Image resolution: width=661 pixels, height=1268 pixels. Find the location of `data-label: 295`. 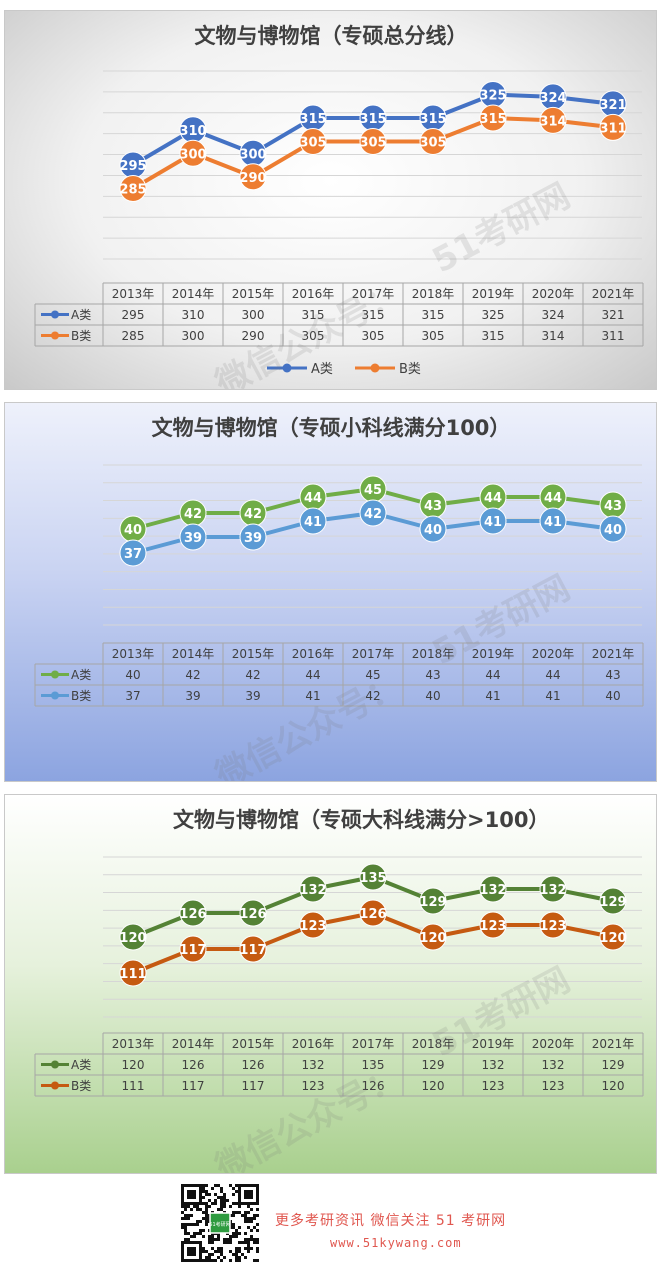

data-label: 295 is located at coordinates (132, 166).